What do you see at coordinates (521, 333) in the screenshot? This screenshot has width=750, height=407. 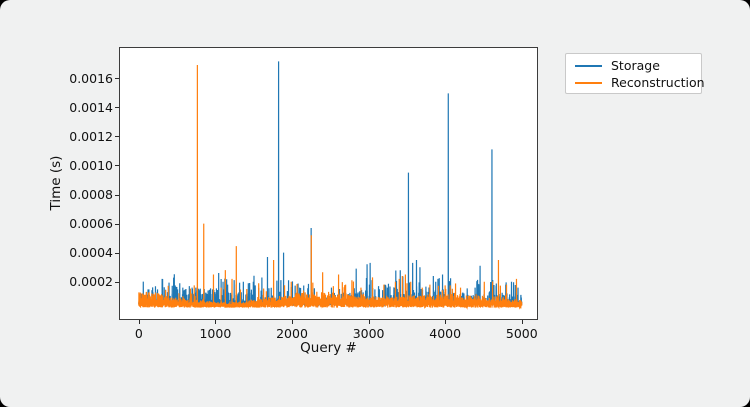 I see `x-tick-label: 5000` at bounding box center [521, 333].